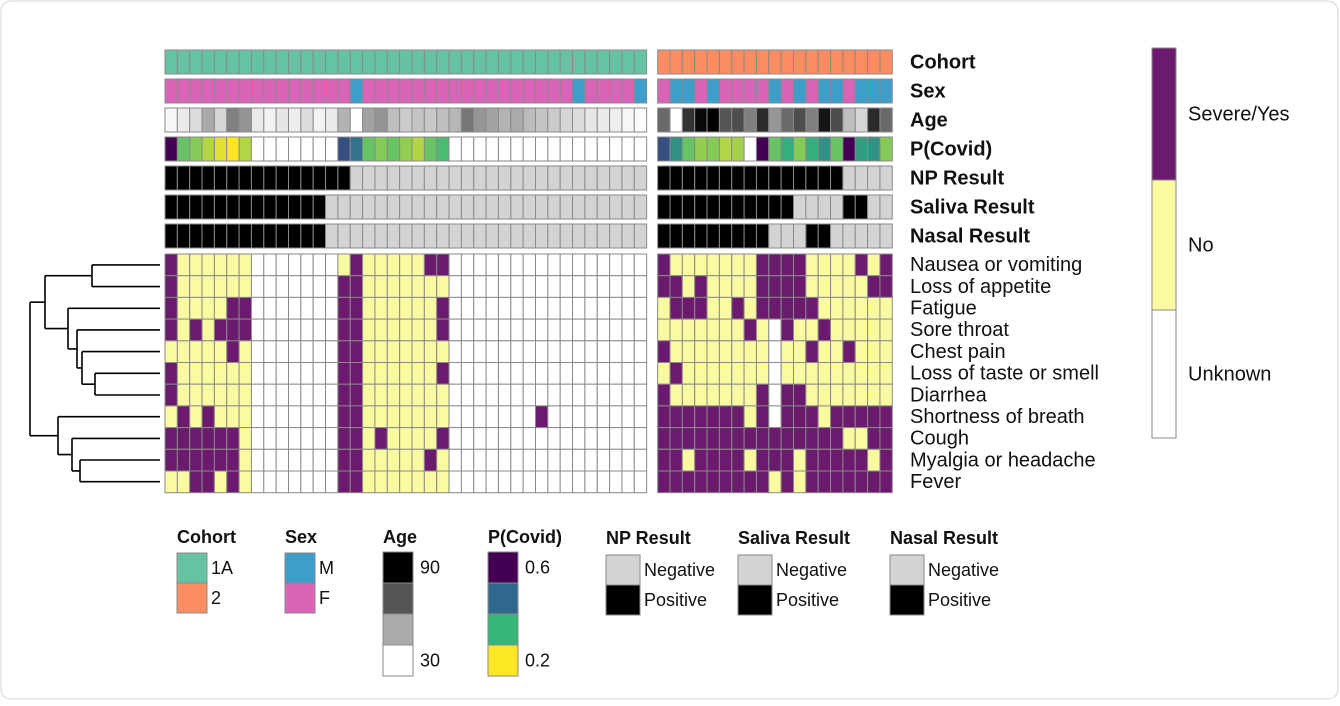 Image resolution: width=1340 pixels, height=706 pixels. What do you see at coordinates (943, 62) in the screenshot?
I see `annotation-label: Cohort` at bounding box center [943, 62].